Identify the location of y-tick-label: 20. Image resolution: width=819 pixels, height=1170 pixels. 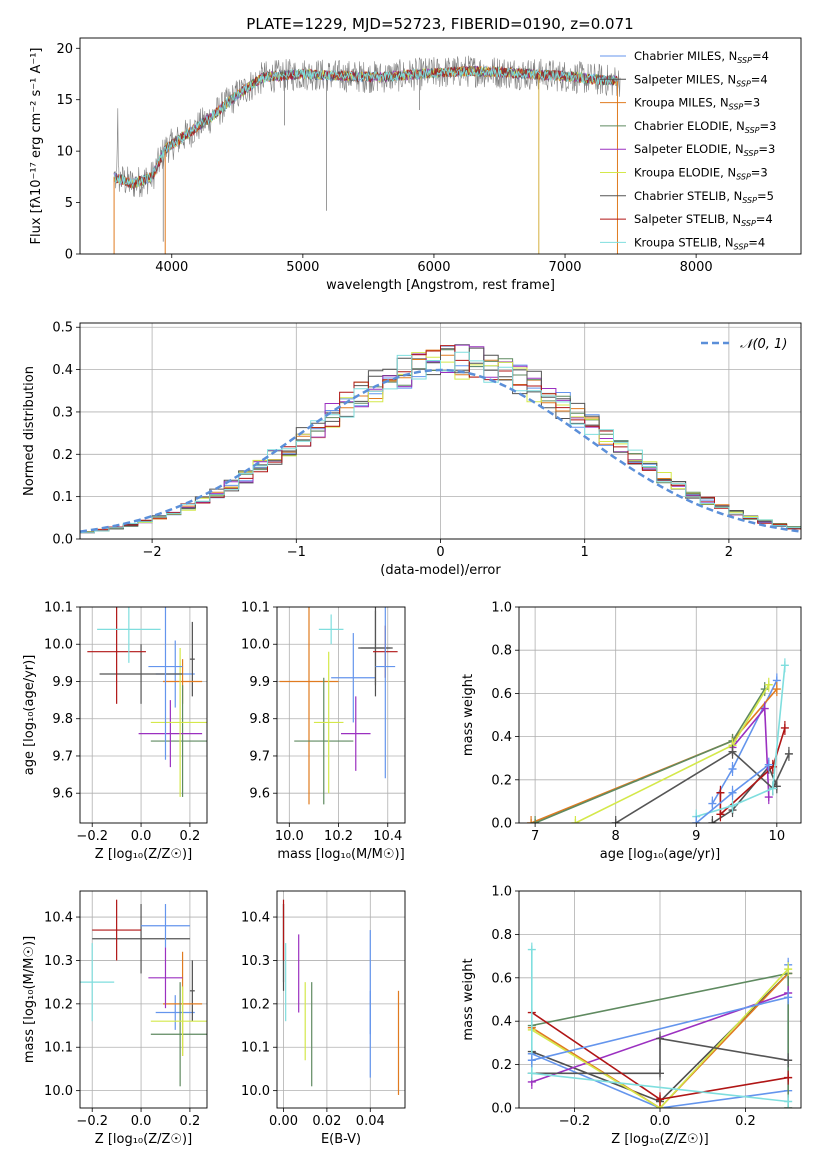
(64, 49).